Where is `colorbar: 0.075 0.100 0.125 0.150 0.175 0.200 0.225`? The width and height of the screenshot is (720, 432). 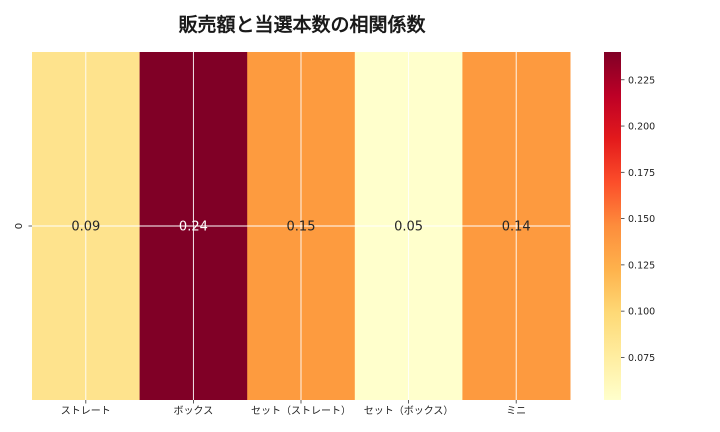
colorbar: 0.075 0.100 0.125 0.150 0.175 0.200 0.225 is located at coordinates (629, 226).